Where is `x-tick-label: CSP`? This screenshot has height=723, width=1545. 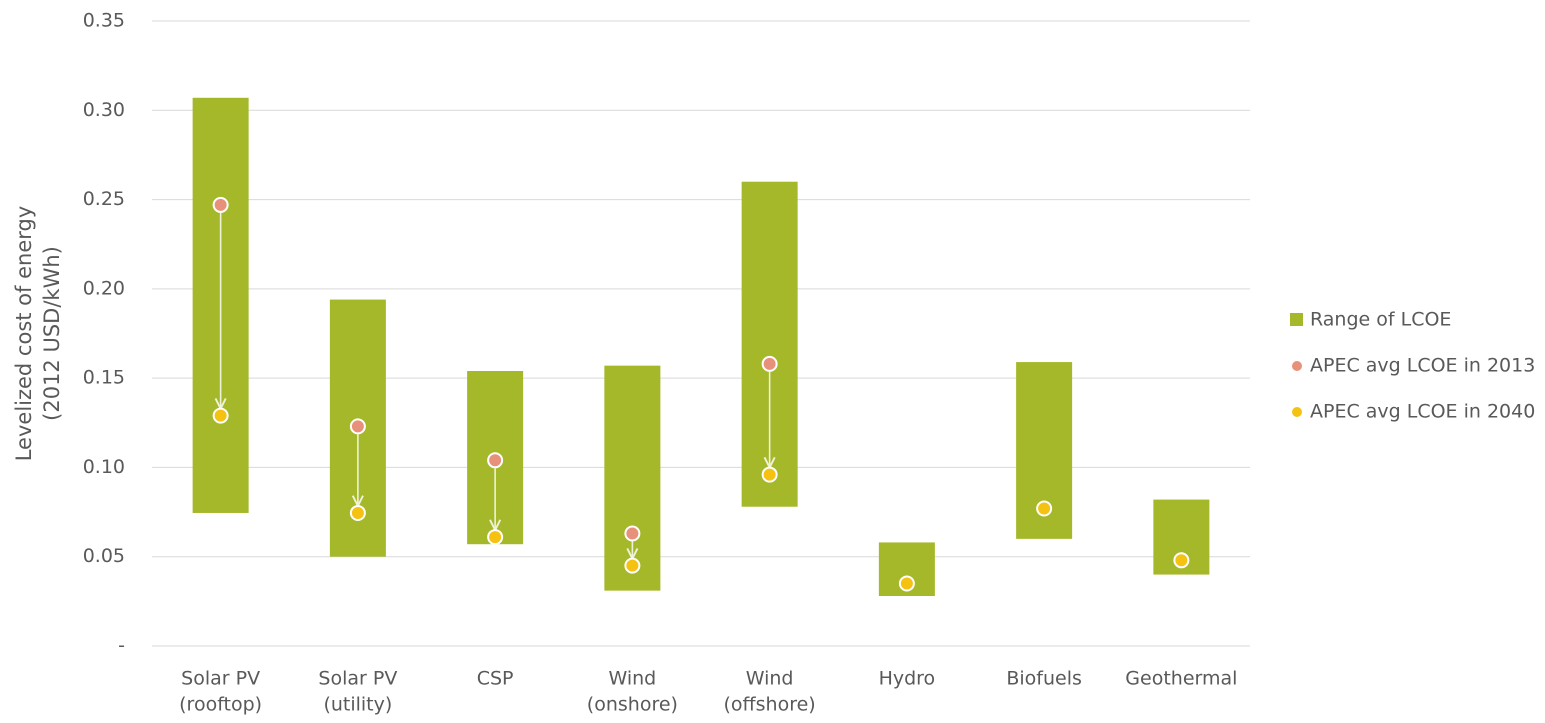
x-tick-label: CSP is located at coordinates (495, 679).